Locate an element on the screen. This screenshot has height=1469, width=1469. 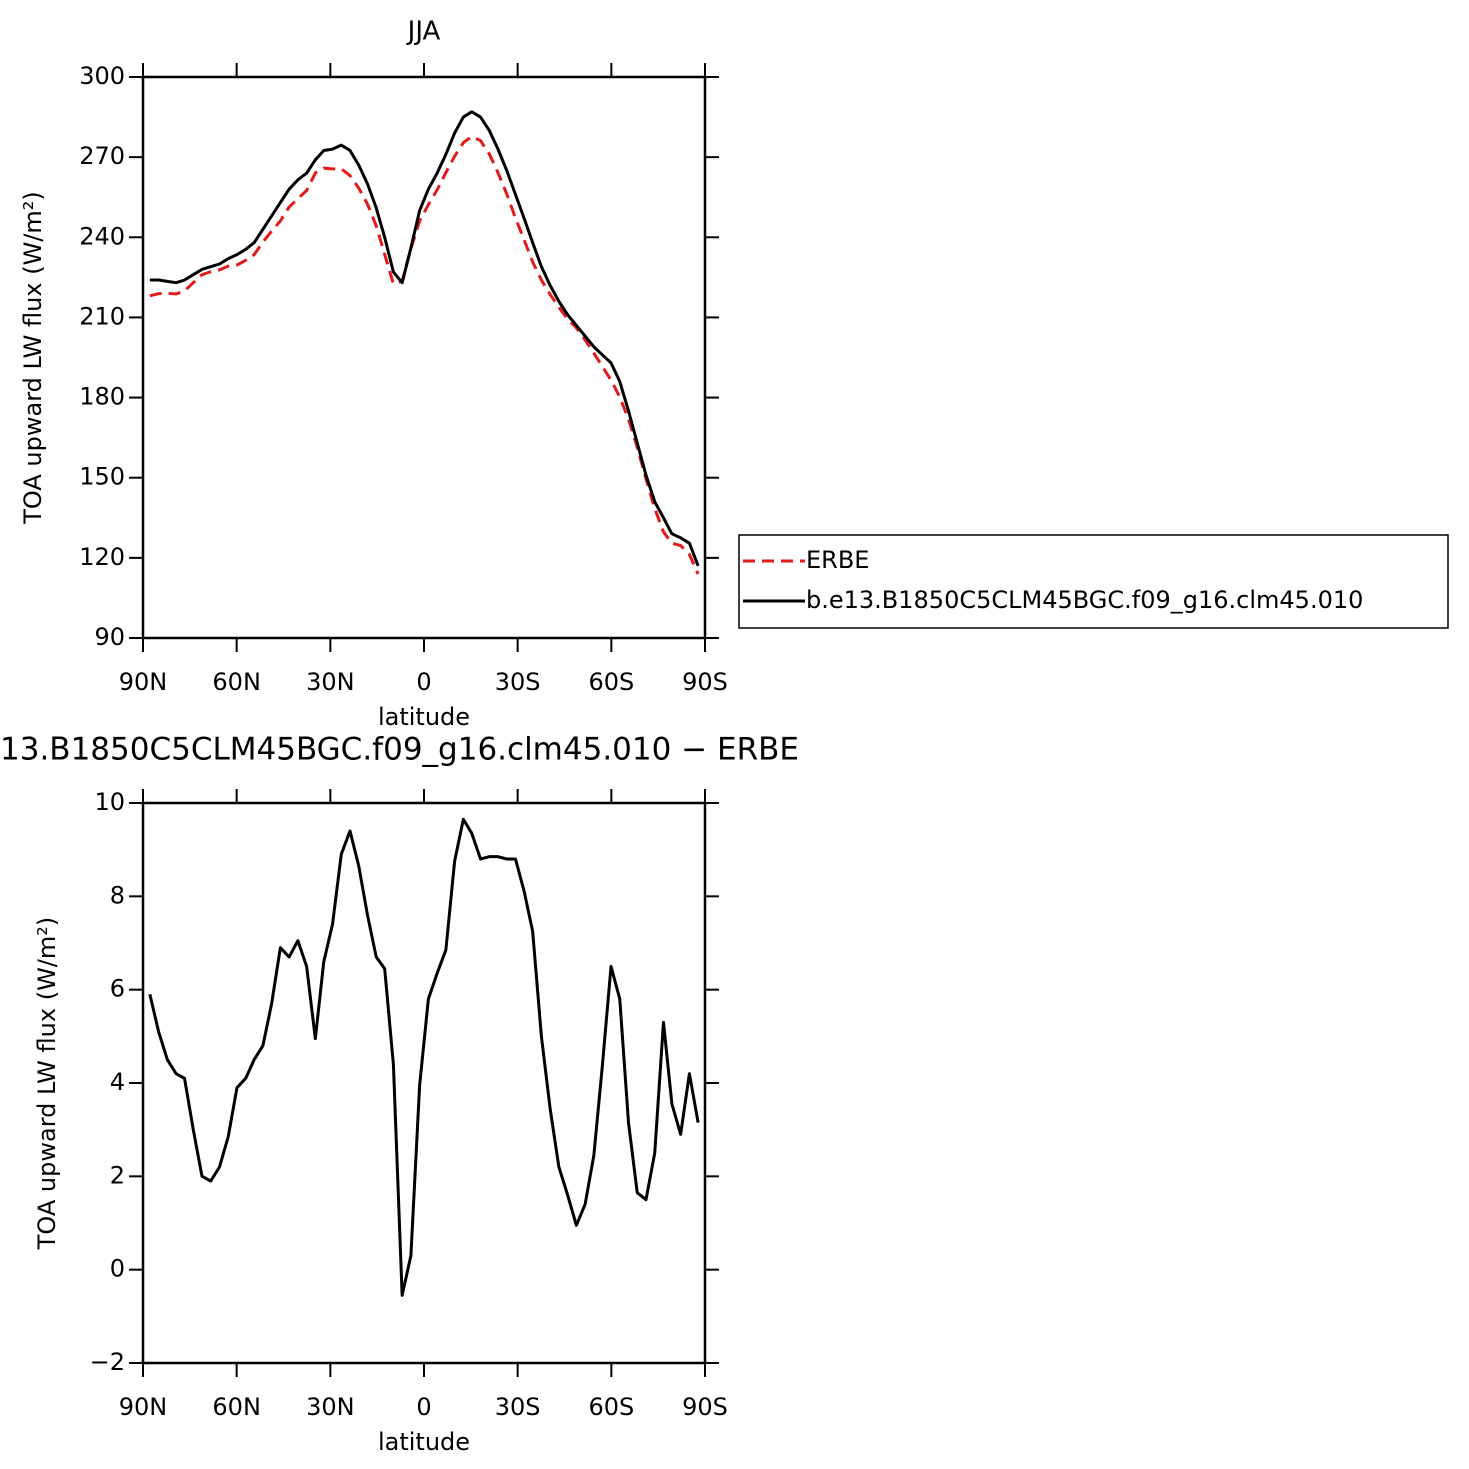
y-tick-label: 8 is located at coordinates (117, 895).